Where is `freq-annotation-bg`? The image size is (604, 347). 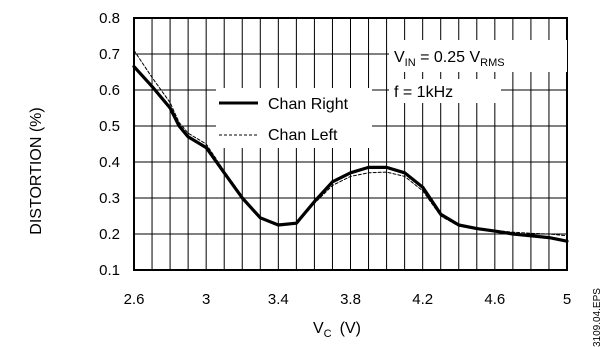 freq-annotation-bg is located at coordinates (445, 91).